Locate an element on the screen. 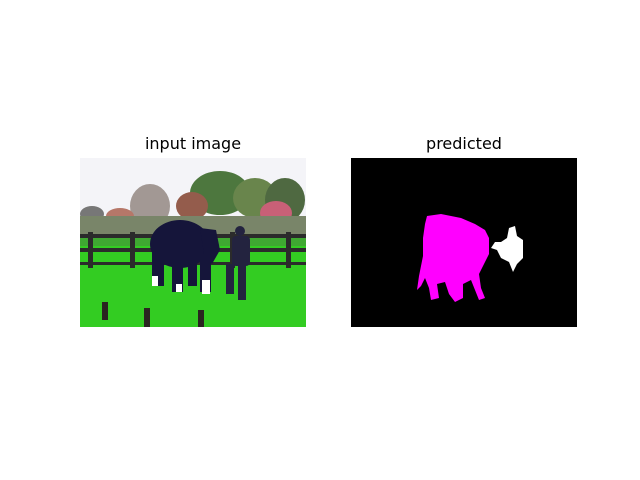 This screenshot has height=480, width=640. input-image is located at coordinates (193, 242).